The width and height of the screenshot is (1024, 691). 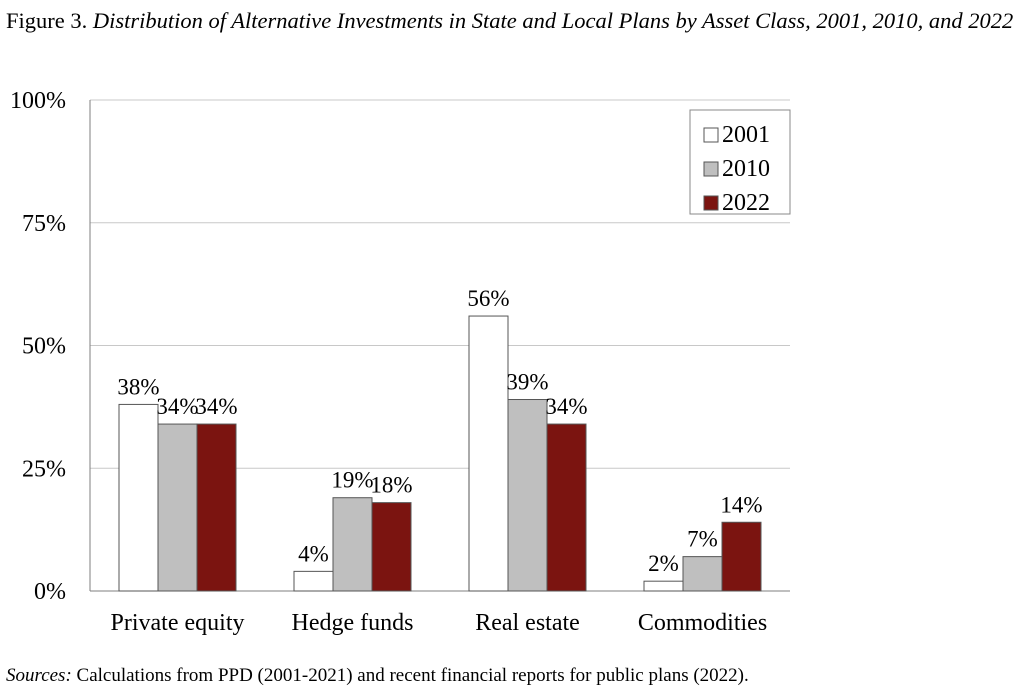 I want to click on x-tick-label: Hedge funds, so click(x=353, y=623).